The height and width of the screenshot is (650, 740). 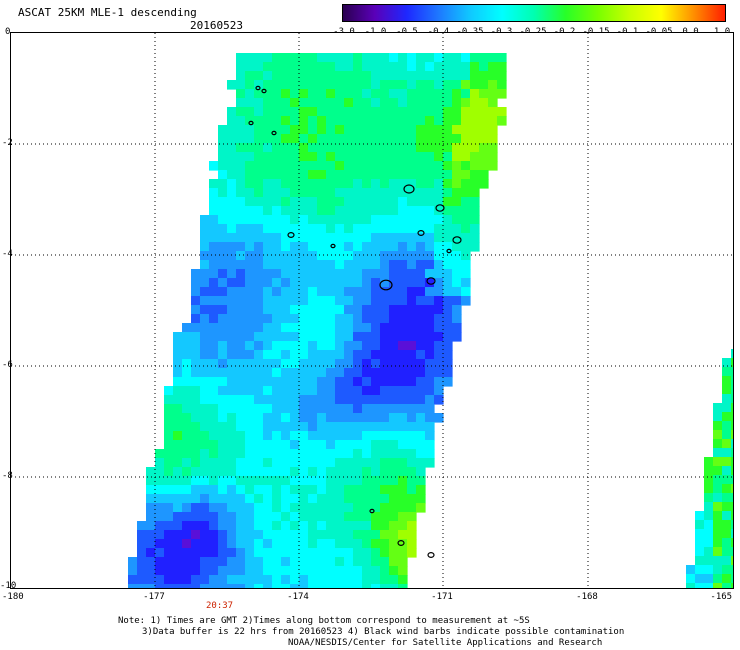 What do you see at coordinates (298, 597) in the screenshot?
I see `x-axis-label: -174` at bounding box center [298, 597].